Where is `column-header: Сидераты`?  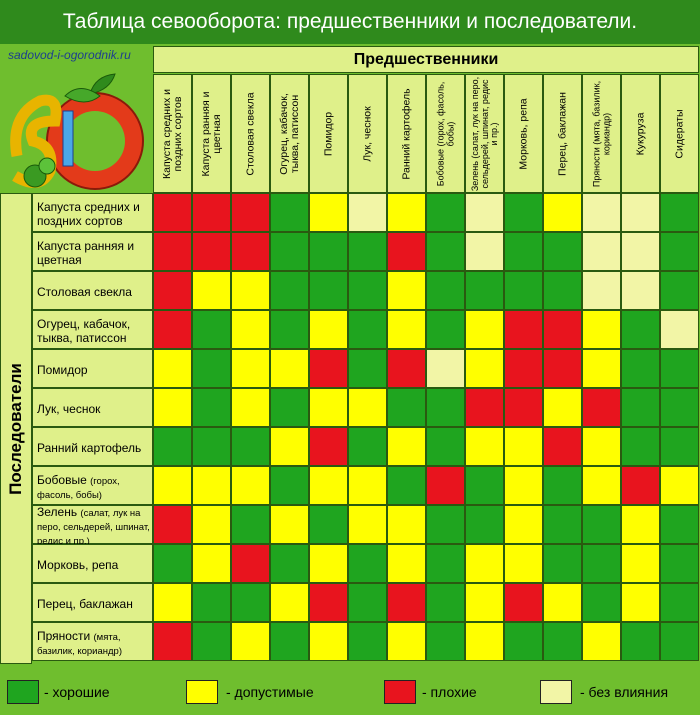 column-header: Сидераты is located at coordinates (679, 133).